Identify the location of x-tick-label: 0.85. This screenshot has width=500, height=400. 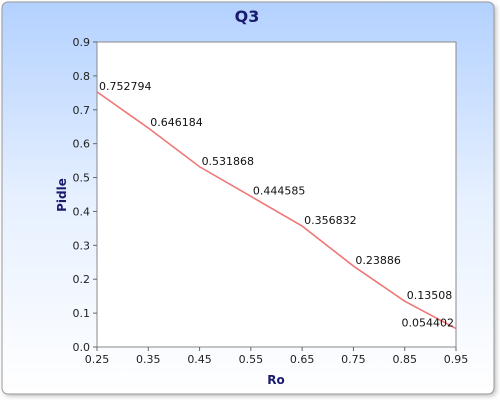
(404, 359).